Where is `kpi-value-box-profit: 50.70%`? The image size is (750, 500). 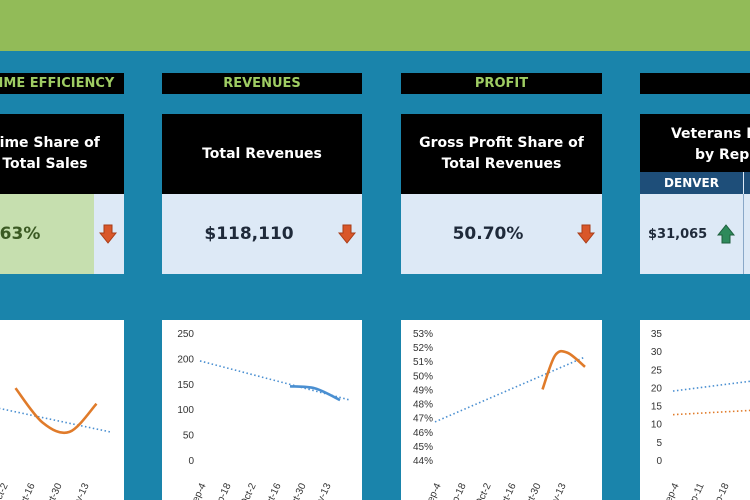 kpi-value-box-profit: 50.70% is located at coordinates (501, 234).